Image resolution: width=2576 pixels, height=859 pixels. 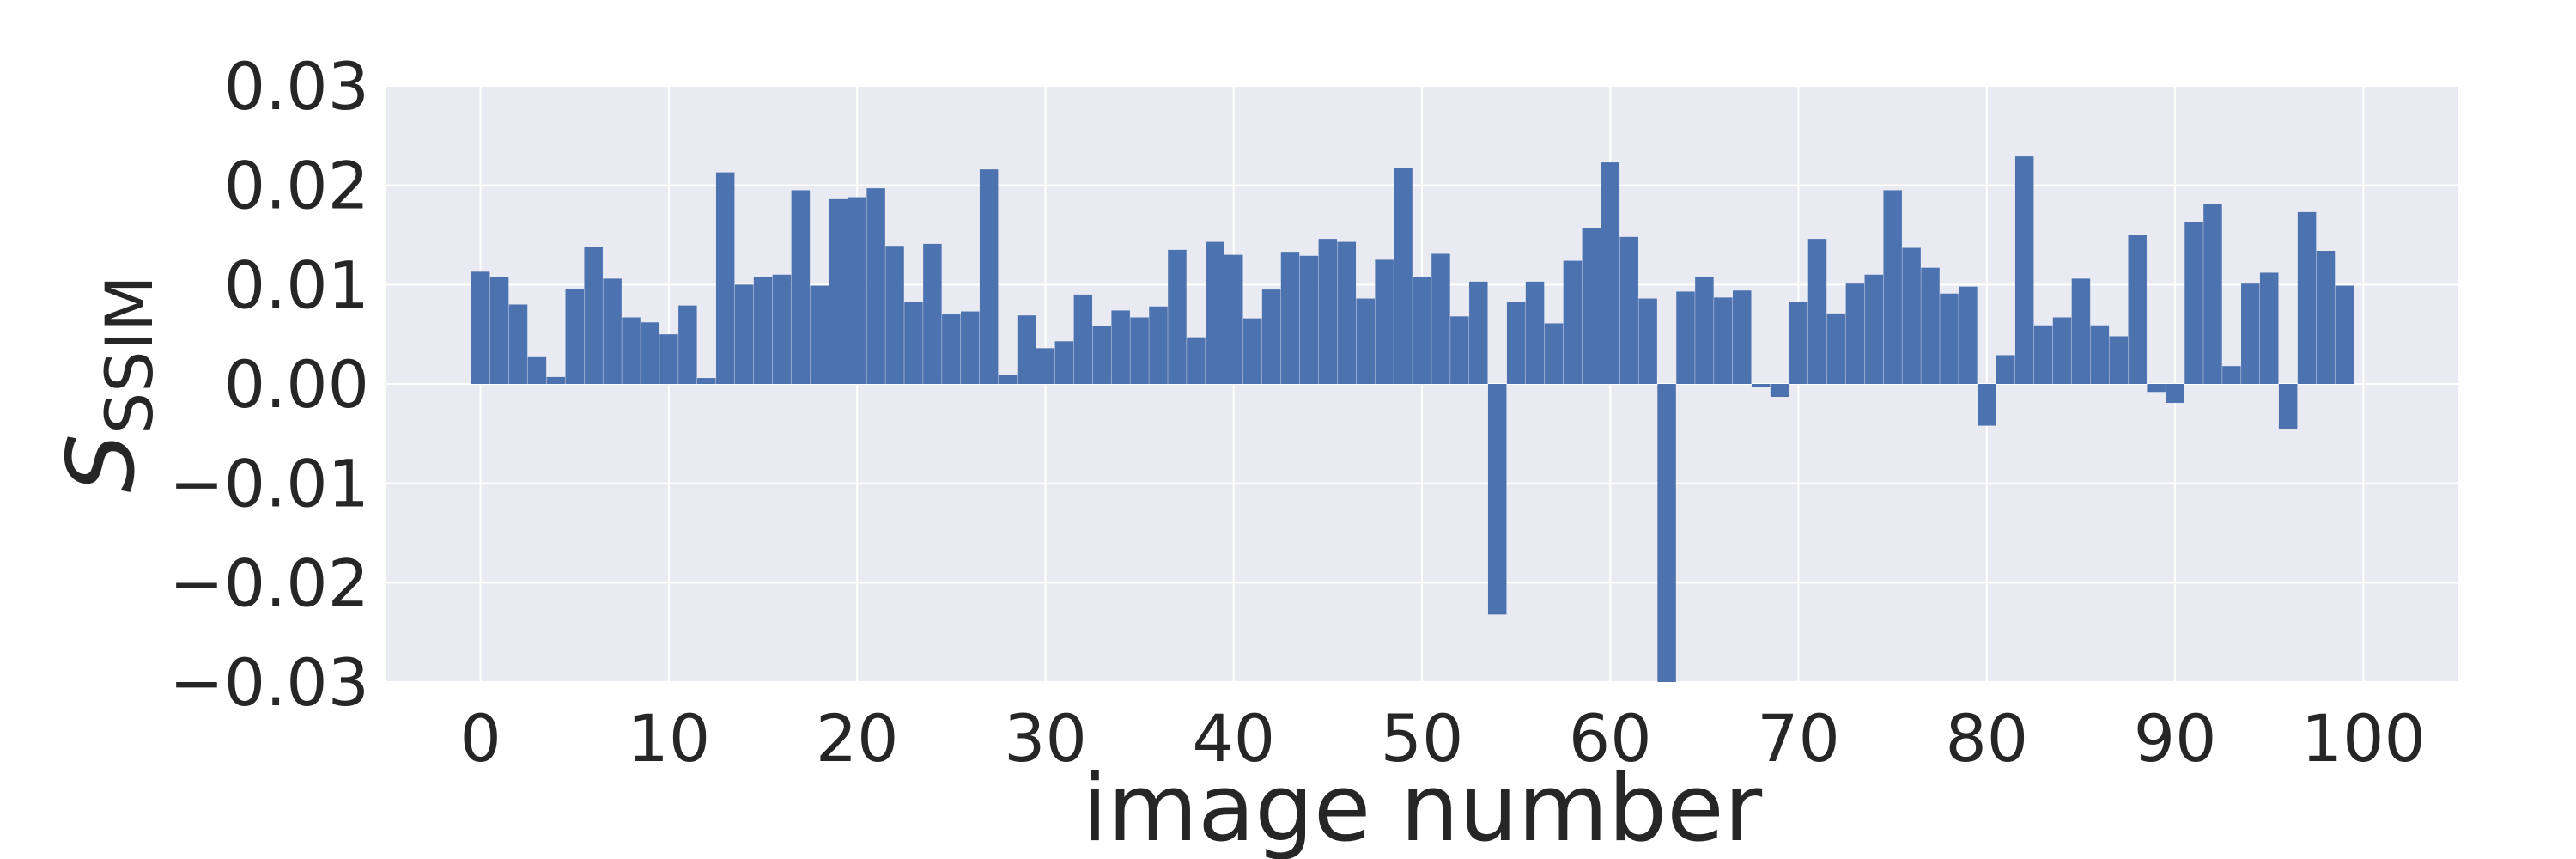 I want to click on y-tick-label: 0.00, so click(x=296, y=384).